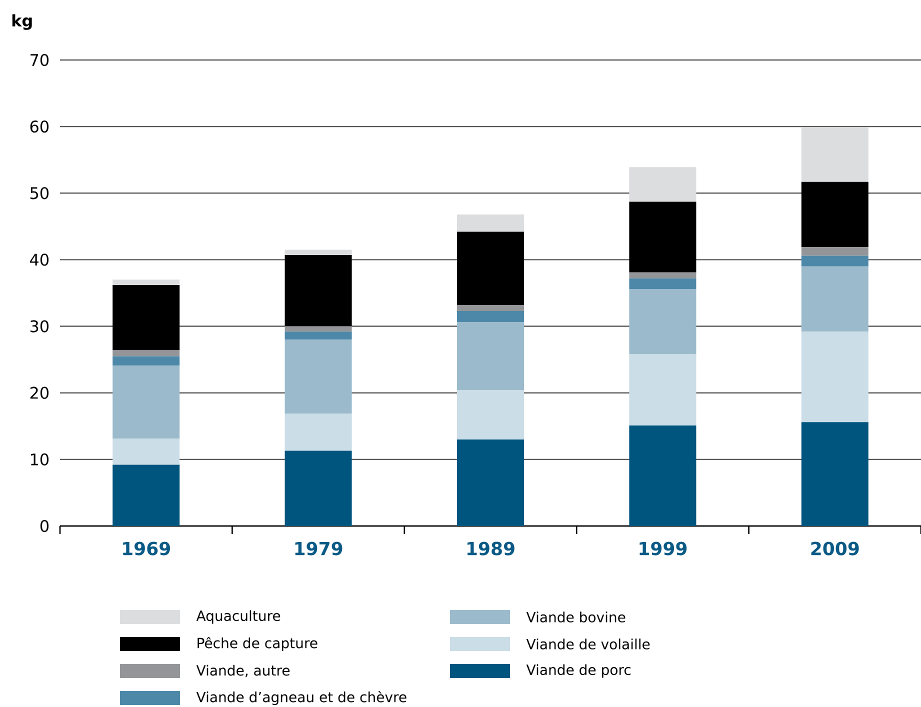 The image size is (921, 707). Describe the element at coordinates (490, 549) in the screenshot. I see `x-tick-label: 1989` at that location.